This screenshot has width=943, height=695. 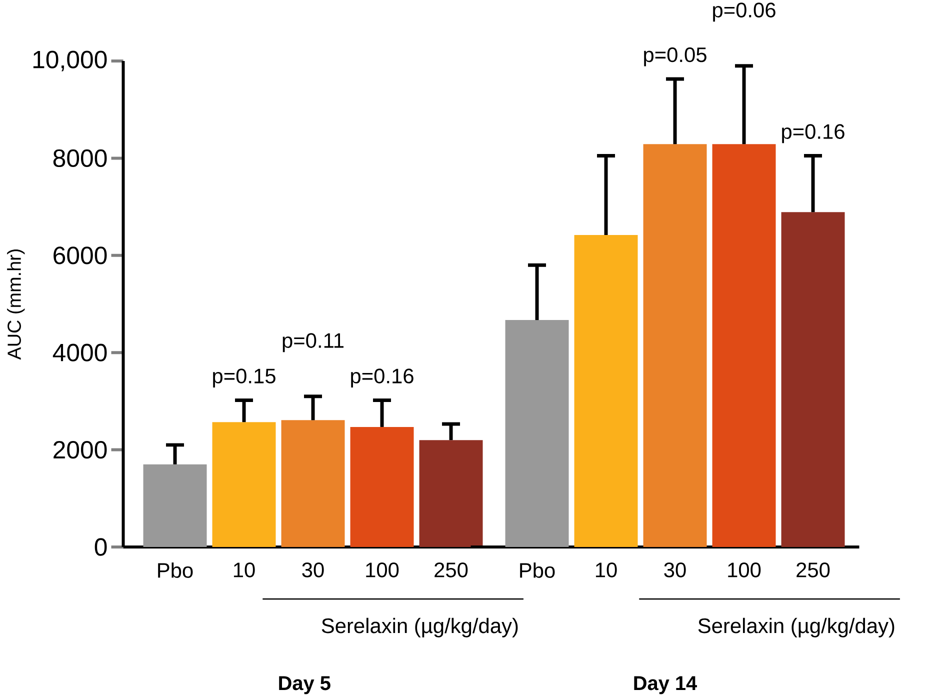 What do you see at coordinates (675, 56) in the screenshot?
I see `annotation: p=0.05` at bounding box center [675, 56].